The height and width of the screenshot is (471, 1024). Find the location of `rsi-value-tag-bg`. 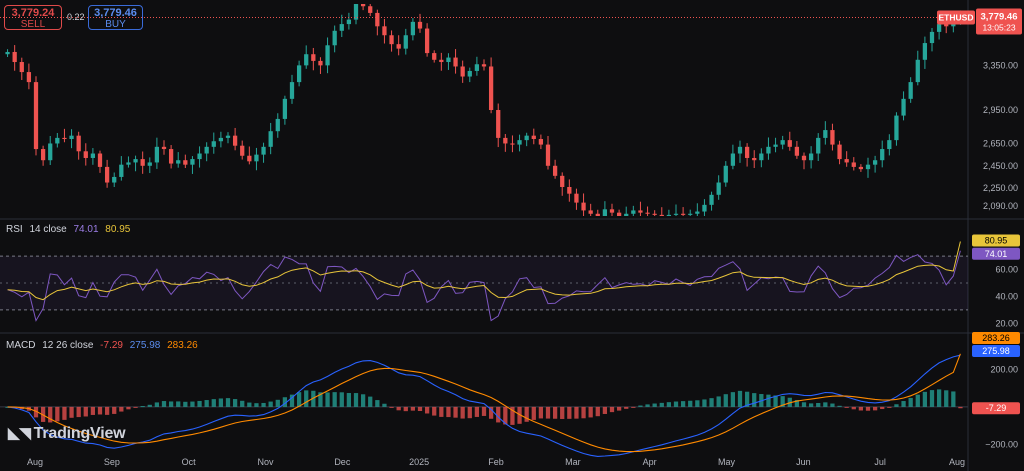

rsi-value-tag-bg is located at coordinates (996, 253).